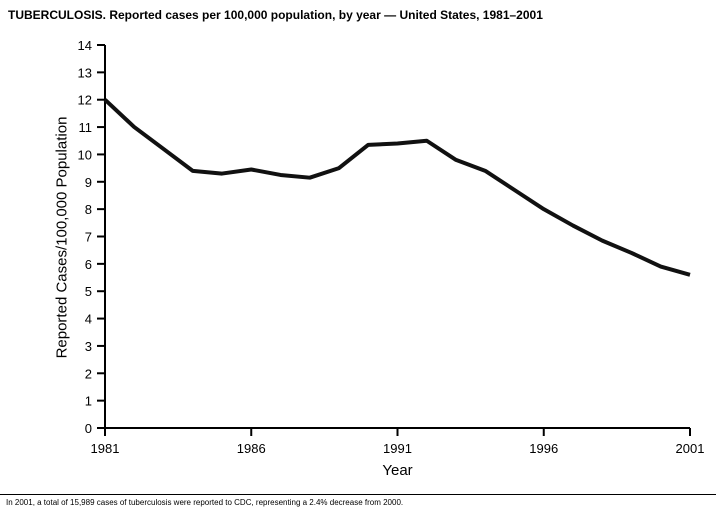 The width and height of the screenshot is (716, 525). What do you see at coordinates (88, 291) in the screenshot?
I see `y-tick-label: 5` at bounding box center [88, 291].